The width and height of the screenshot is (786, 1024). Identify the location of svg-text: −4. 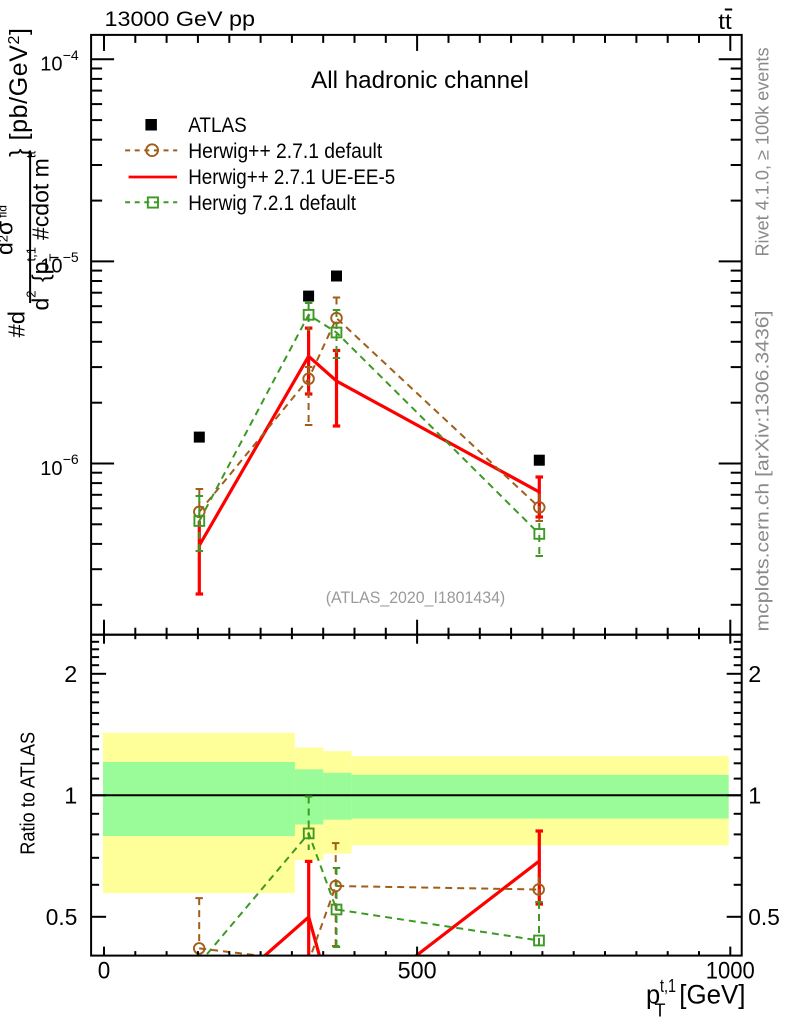
(71, 55).